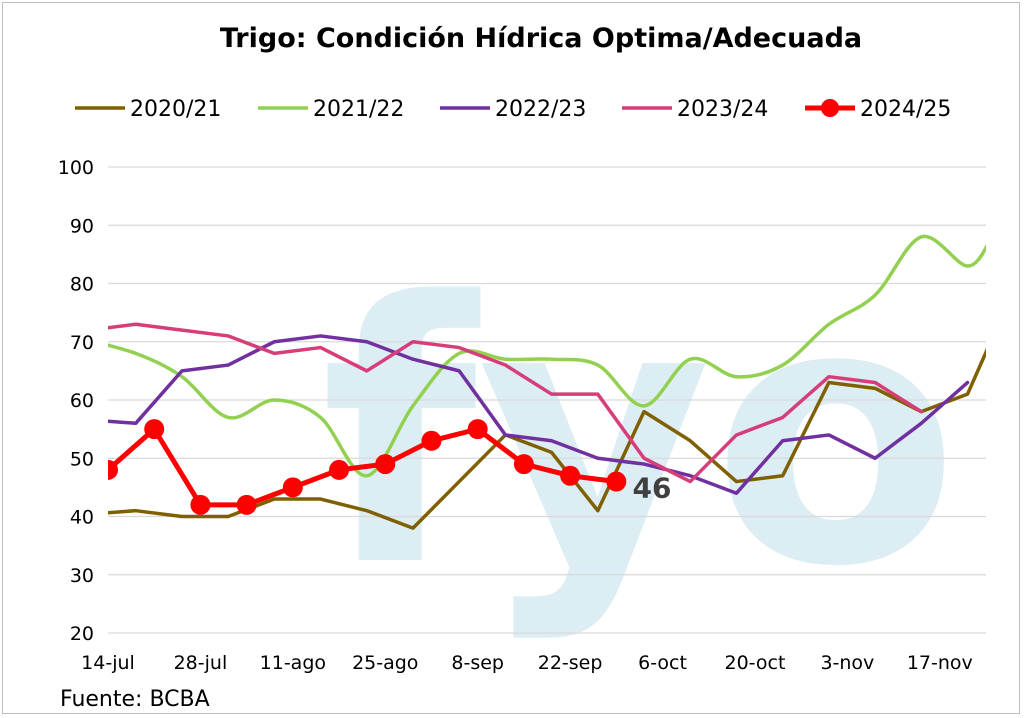 The width and height of the screenshot is (1024, 718). I want to click on legend-label: 2020/21, so click(175, 109).